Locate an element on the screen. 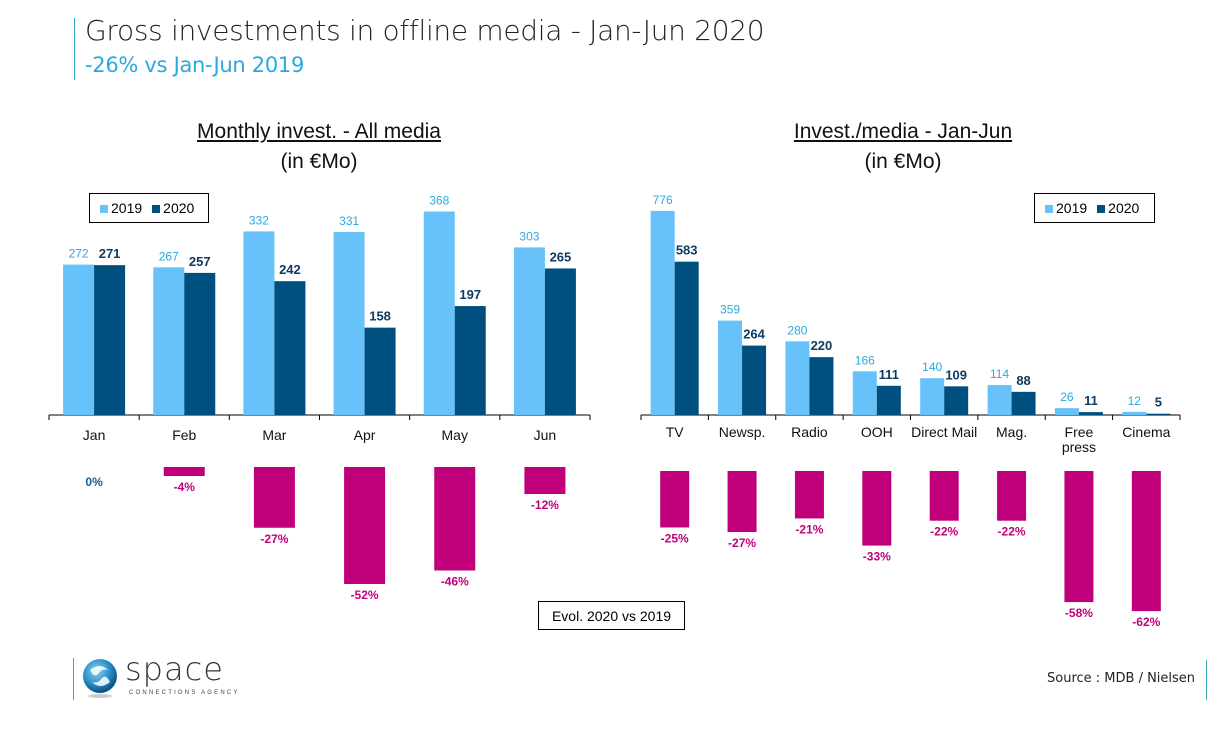  logo-wordmark: space is located at coordinates (174, 669).